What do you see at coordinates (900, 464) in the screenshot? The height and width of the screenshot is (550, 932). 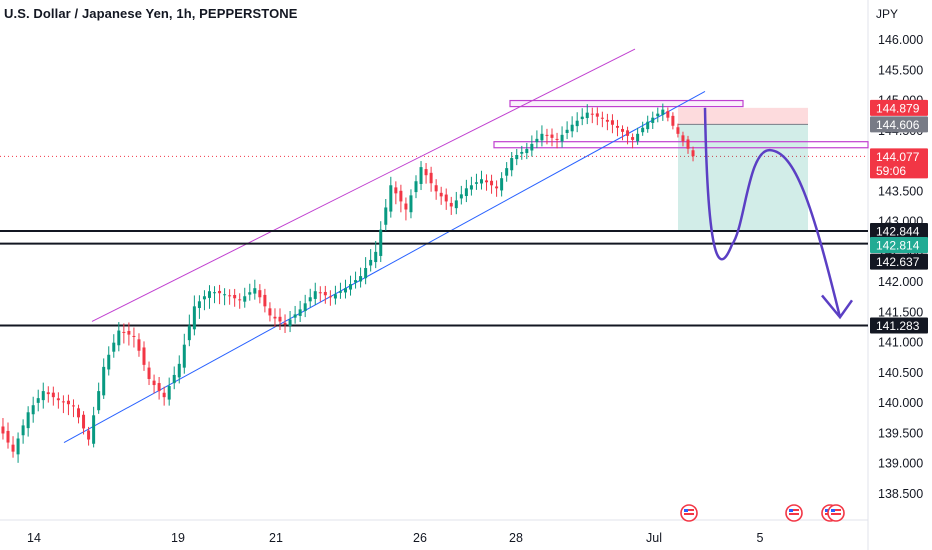 I see `y-tick-label: 139.000` at bounding box center [900, 464].